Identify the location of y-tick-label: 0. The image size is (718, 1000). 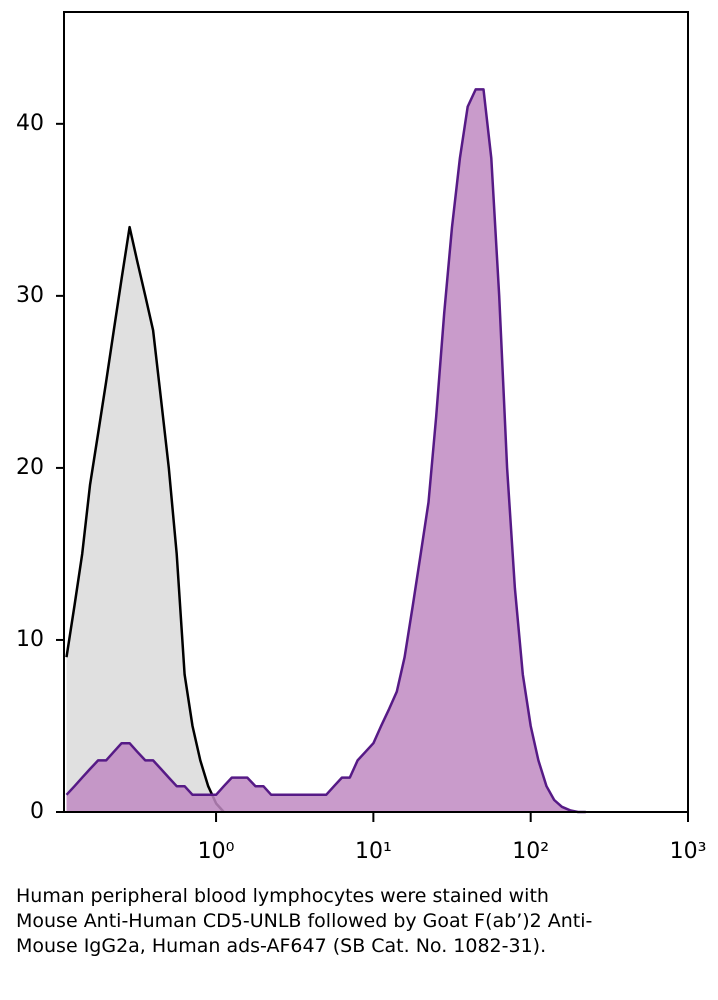
(37, 811).